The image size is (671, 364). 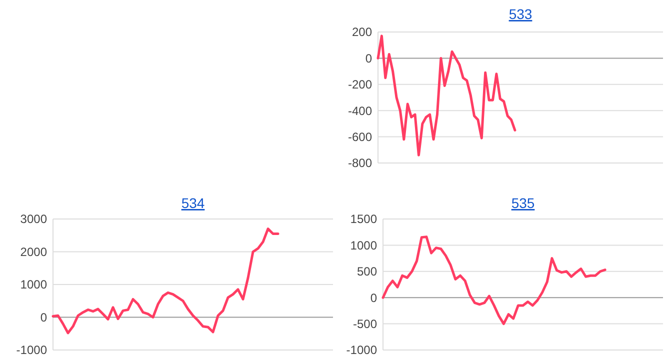 I want to click on y-tick-label: 2000, so click(x=34, y=251).